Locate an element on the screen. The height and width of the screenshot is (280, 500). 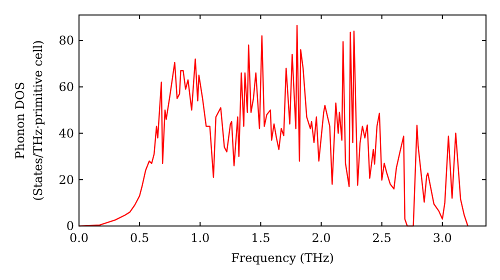
y-tick-label: 60 is located at coordinates (66, 87).